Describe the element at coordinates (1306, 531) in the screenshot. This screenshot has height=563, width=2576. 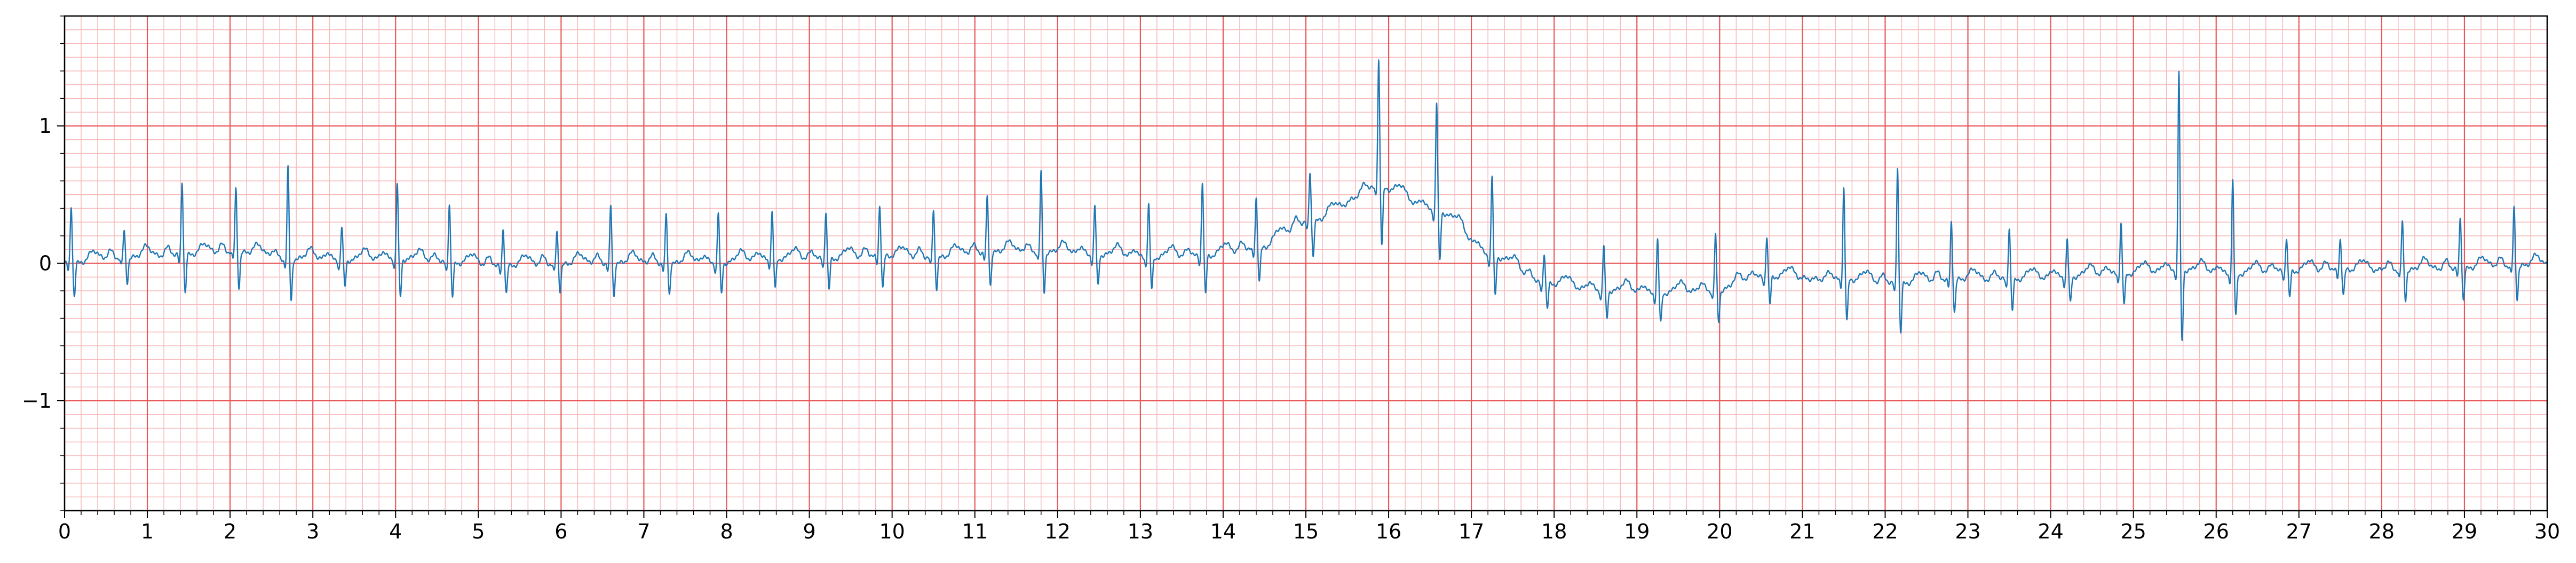
I see `x-tick-label: 15` at that location.